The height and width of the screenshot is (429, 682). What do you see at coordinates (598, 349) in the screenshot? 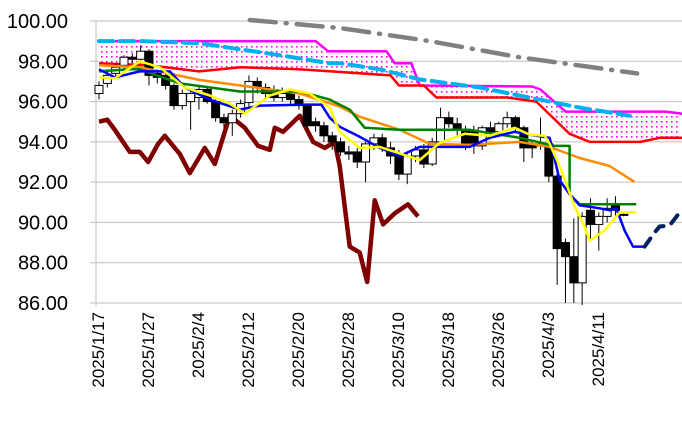
I see `x-tick-label: 2025/4/11` at bounding box center [598, 349].